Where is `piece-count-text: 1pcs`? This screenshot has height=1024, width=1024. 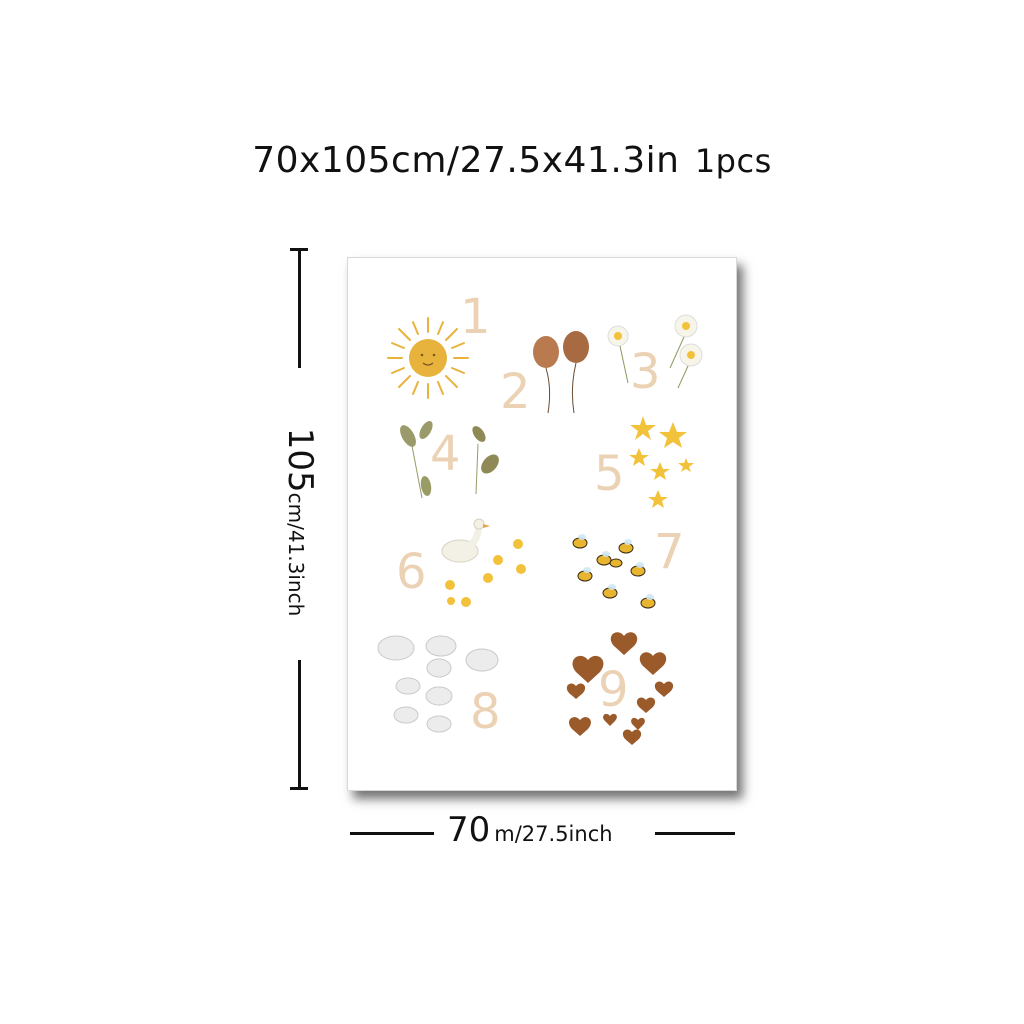
piece-count-text: 1pcs is located at coordinates (733, 161).